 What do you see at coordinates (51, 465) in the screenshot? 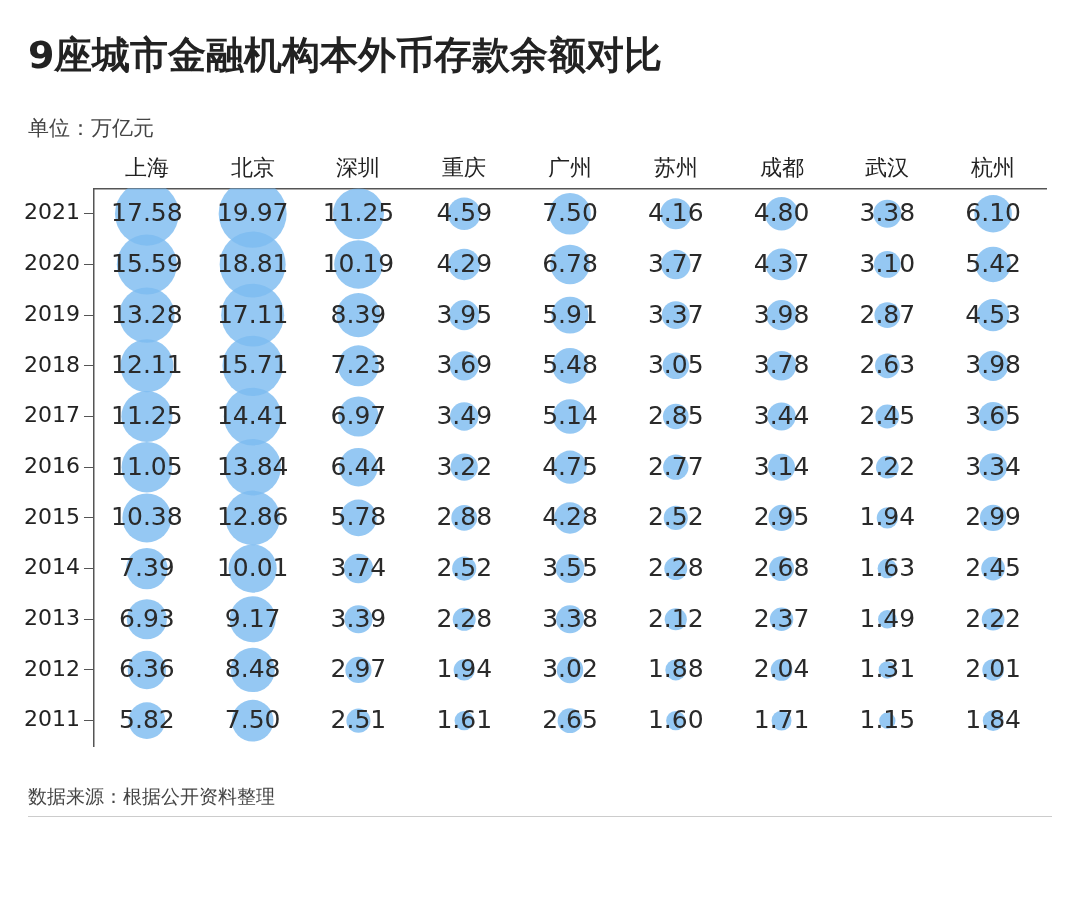
I see `y-tick-label: 2016` at bounding box center [51, 465].